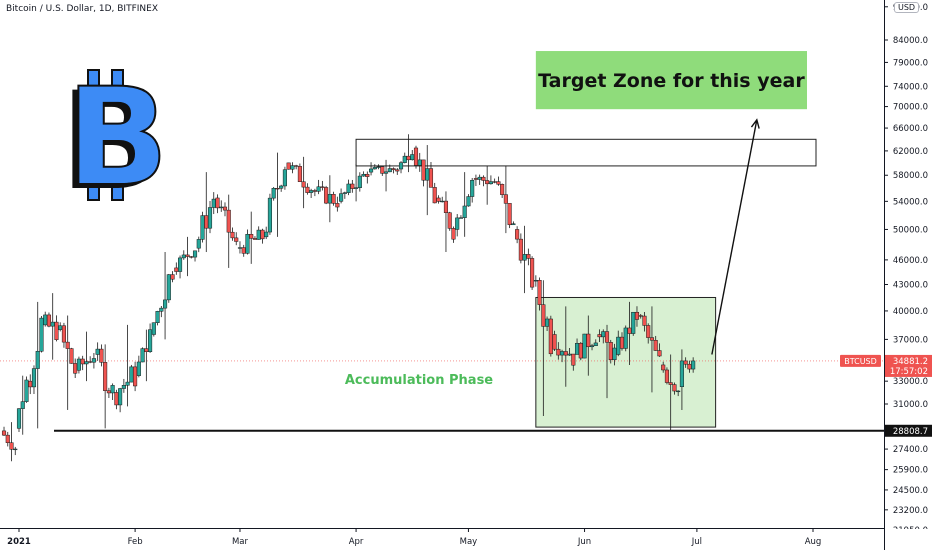 Image resolution: width=932 pixels, height=550 pixels. I want to click on price-tick-label: 37000.0, so click(910, 340).